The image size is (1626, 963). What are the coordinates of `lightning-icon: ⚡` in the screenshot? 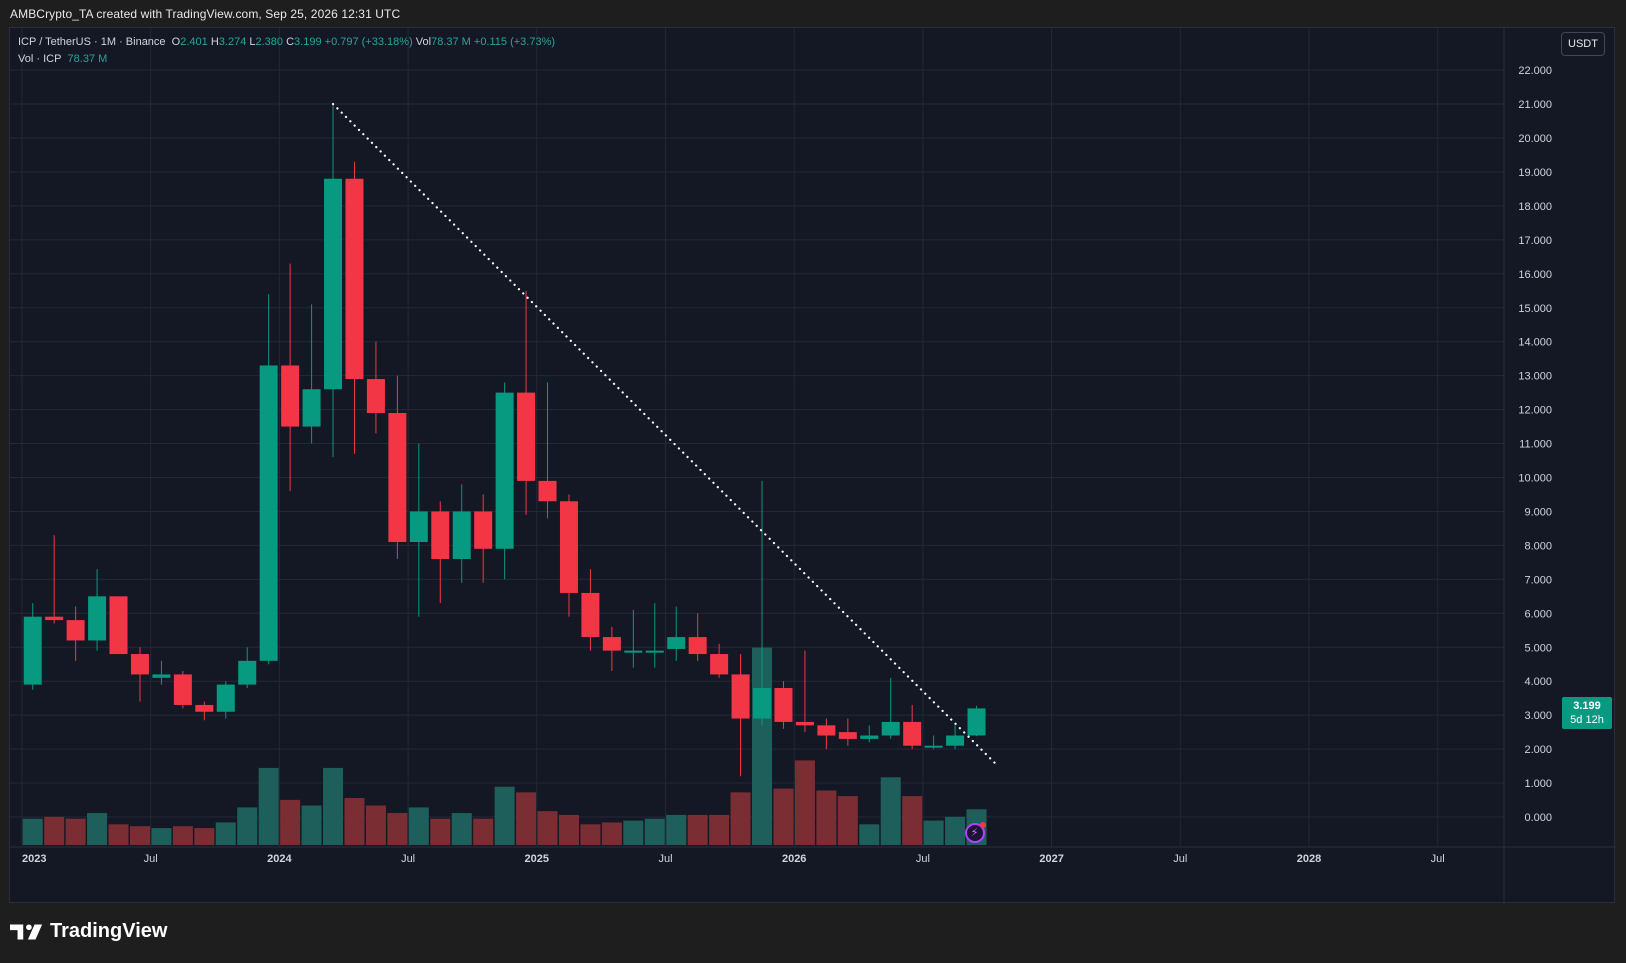 It's located at (975, 832).